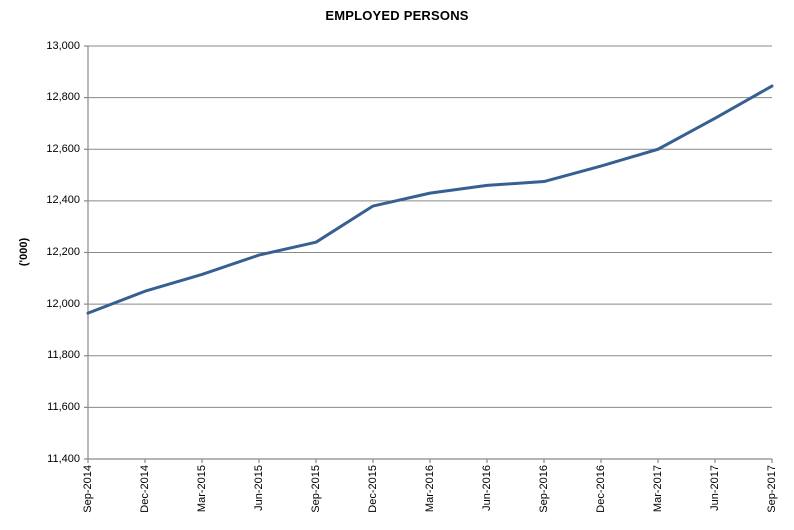  Describe the element at coordinates (87, 489) in the screenshot. I see `x-tick-label: Sep-2014` at that location.